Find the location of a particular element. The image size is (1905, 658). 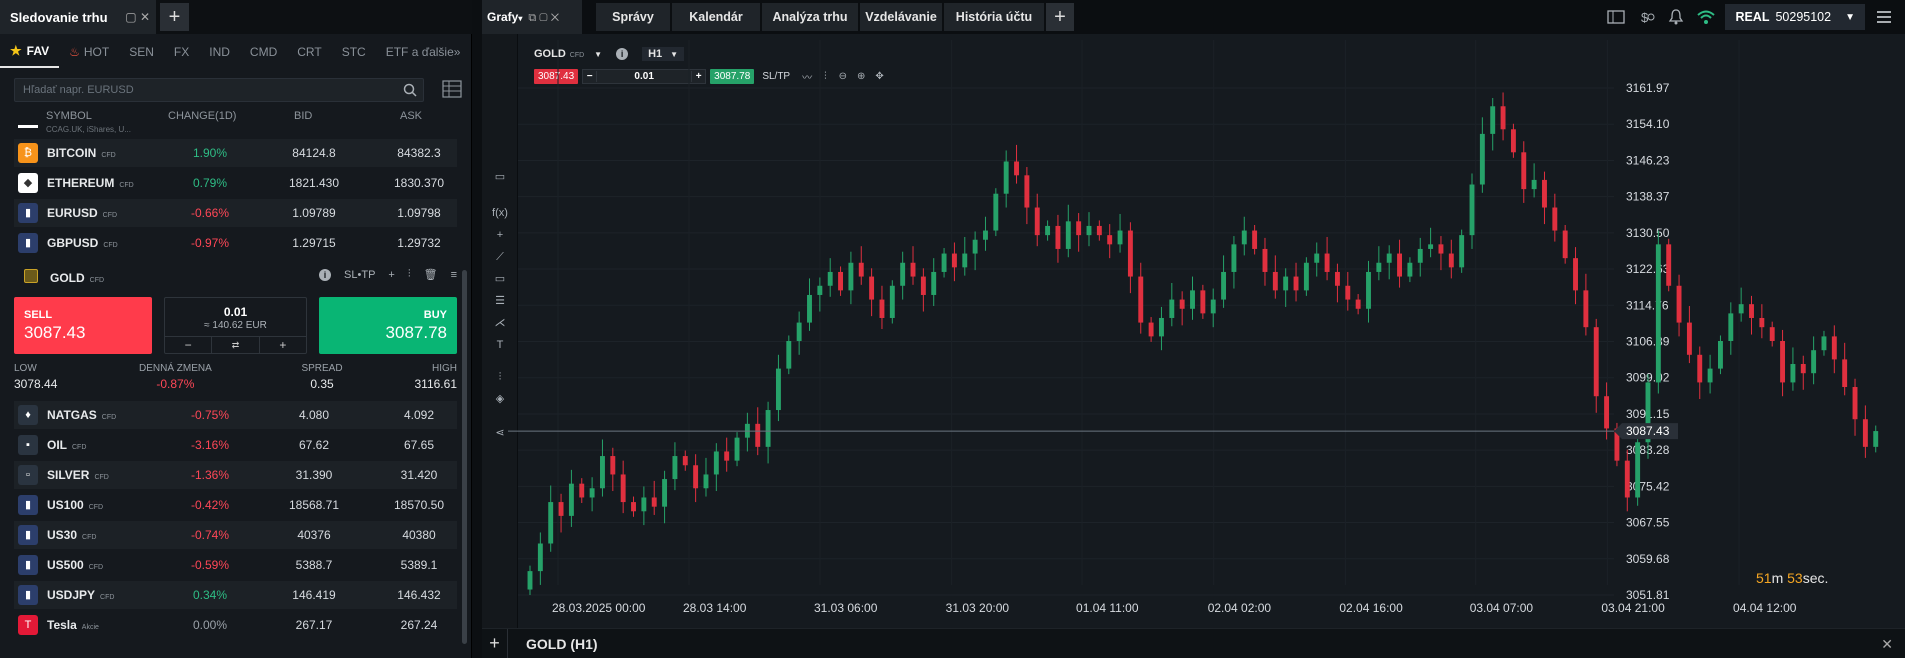

crosshair-tool-icon: + is located at coordinates (500, 235).